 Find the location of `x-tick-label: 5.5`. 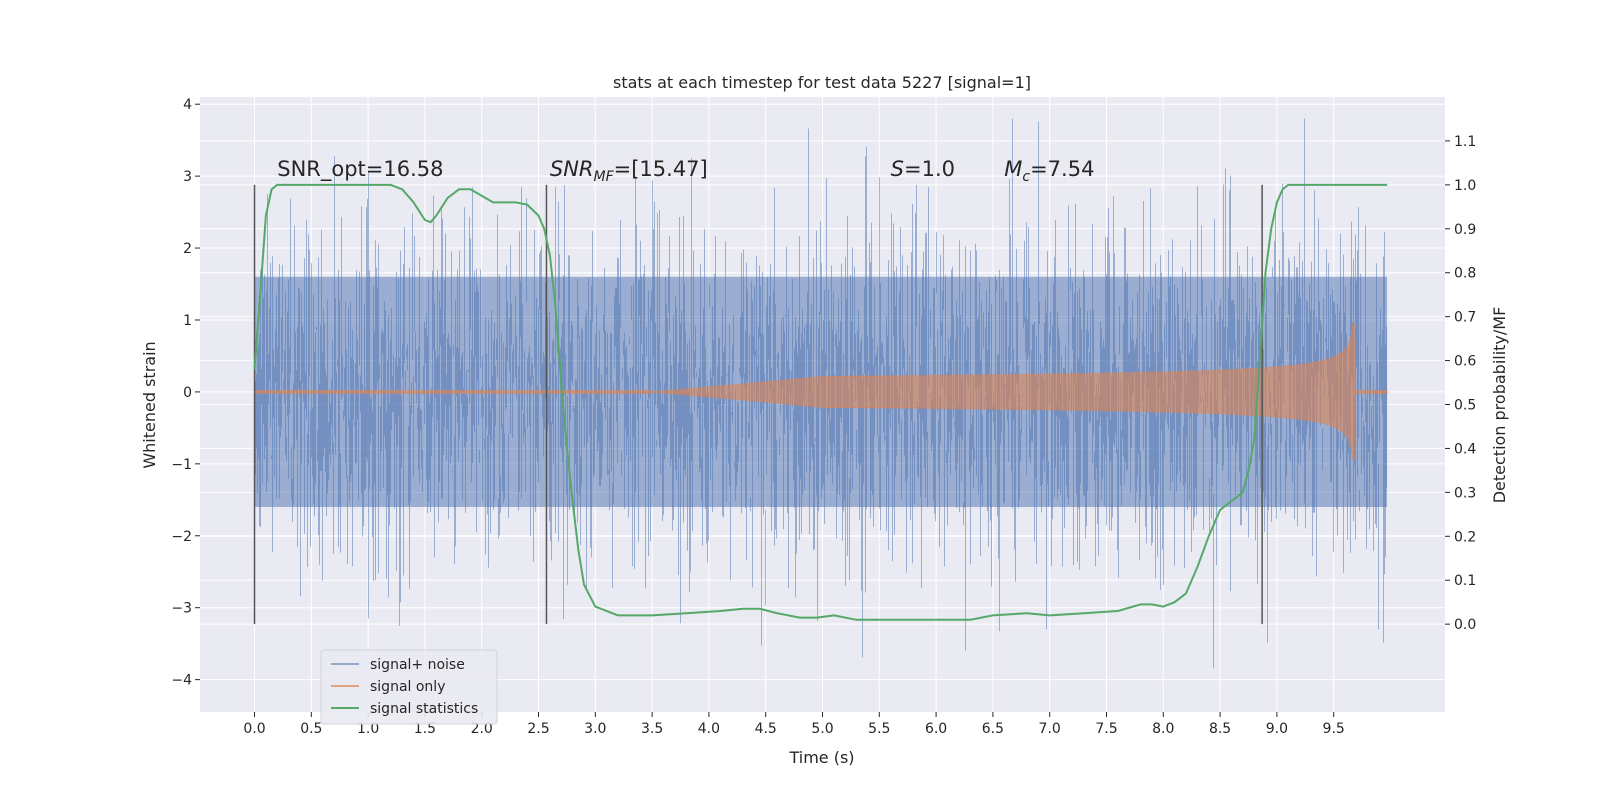

x-tick-label: 5.5 is located at coordinates (879, 729).